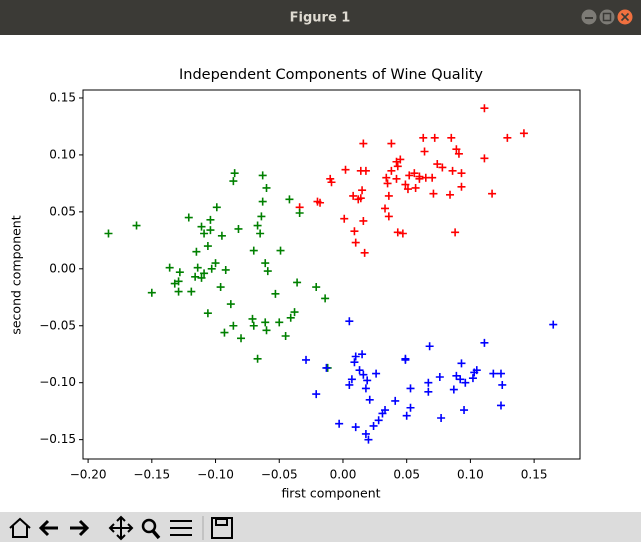  I want to click on x-tick-label: −0.05, so click(279, 475).